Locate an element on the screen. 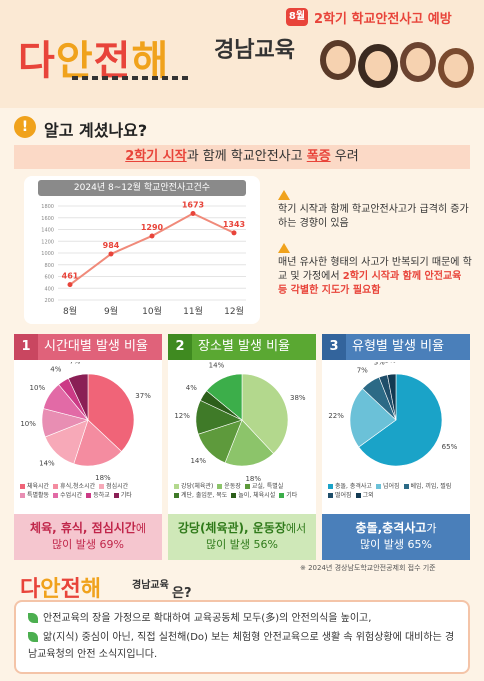  summary-particle: 에 is located at coordinates (140, 528).